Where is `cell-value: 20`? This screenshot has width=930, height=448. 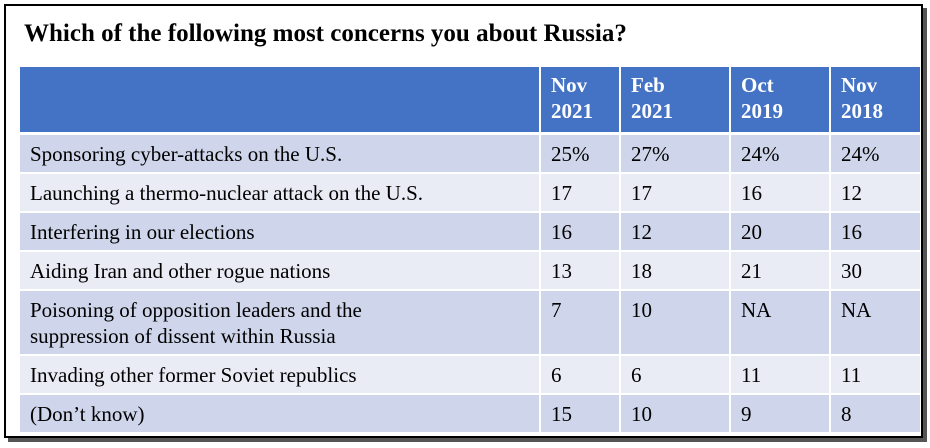
cell-value: 20 is located at coordinates (780, 232).